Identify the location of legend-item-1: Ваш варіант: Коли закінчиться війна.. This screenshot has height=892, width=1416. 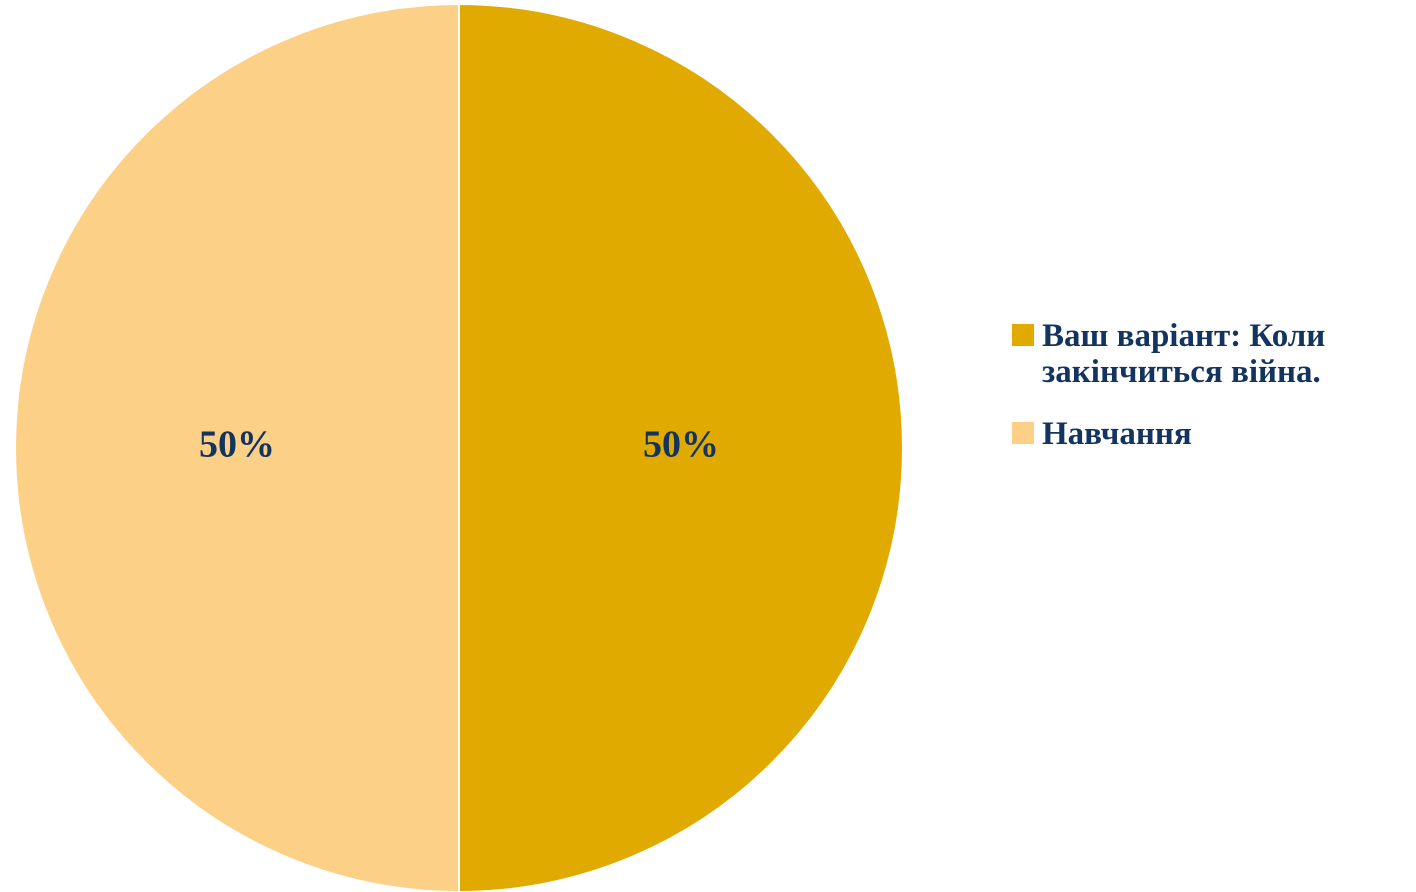
(1212, 354).